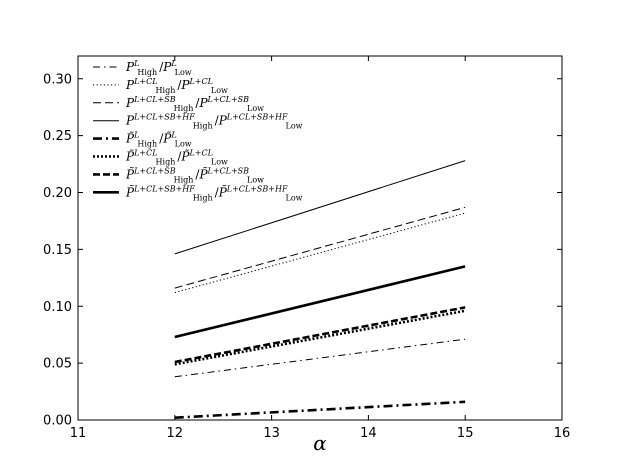 The width and height of the screenshot is (623, 467). What do you see at coordinates (194, 104) in the screenshot?
I see `legend-label-3: PL+CL+SB High/PL+CL+SB Low` at bounding box center [194, 104].